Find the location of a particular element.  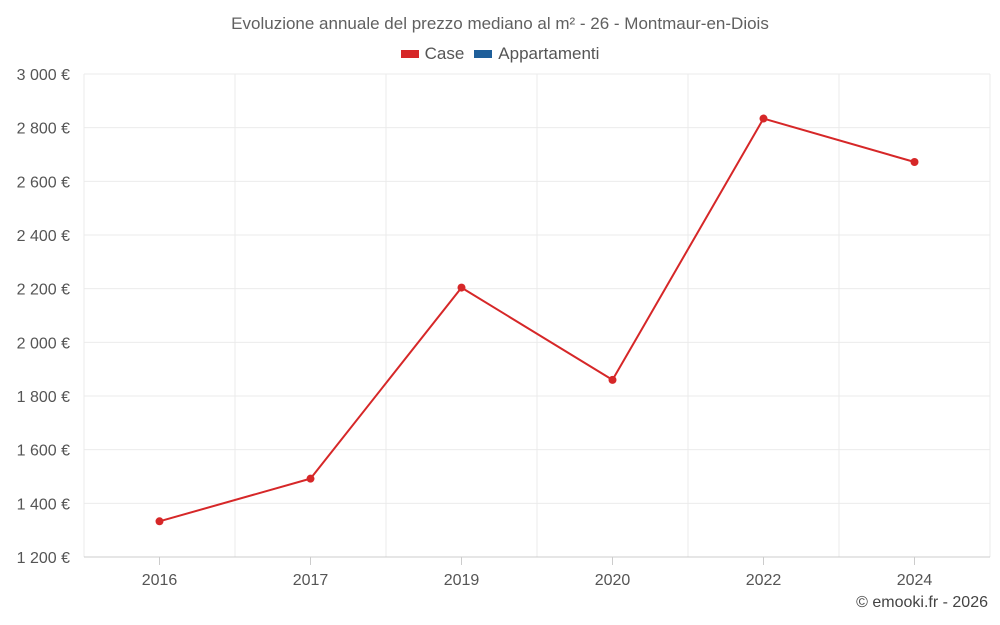

x-tick-label: 2022 is located at coordinates (764, 580).